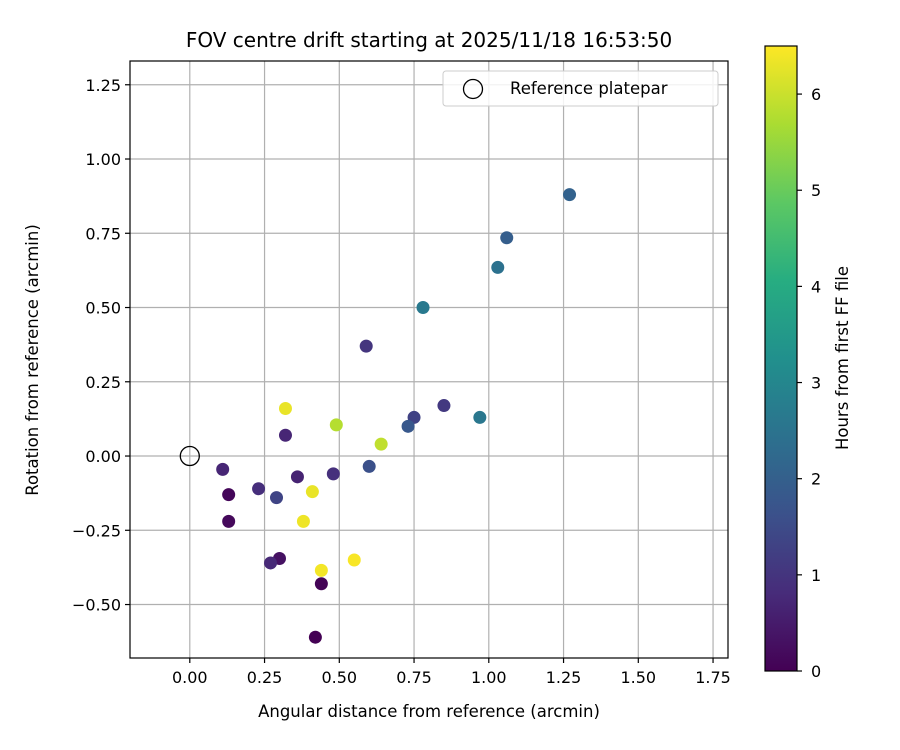  What do you see at coordinates (429, 711) in the screenshot?
I see `x-axis-label: Angular distance from reference (arcmin)` at bounding box center [429, 711].